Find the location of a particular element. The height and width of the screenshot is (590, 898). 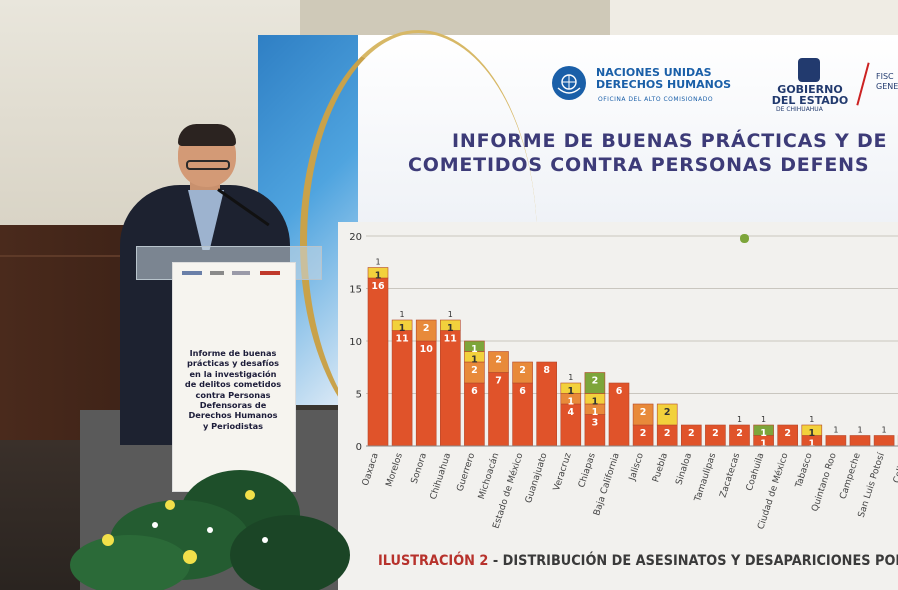

x-tick-label: Michoacán is located at coordinates (489, 476).